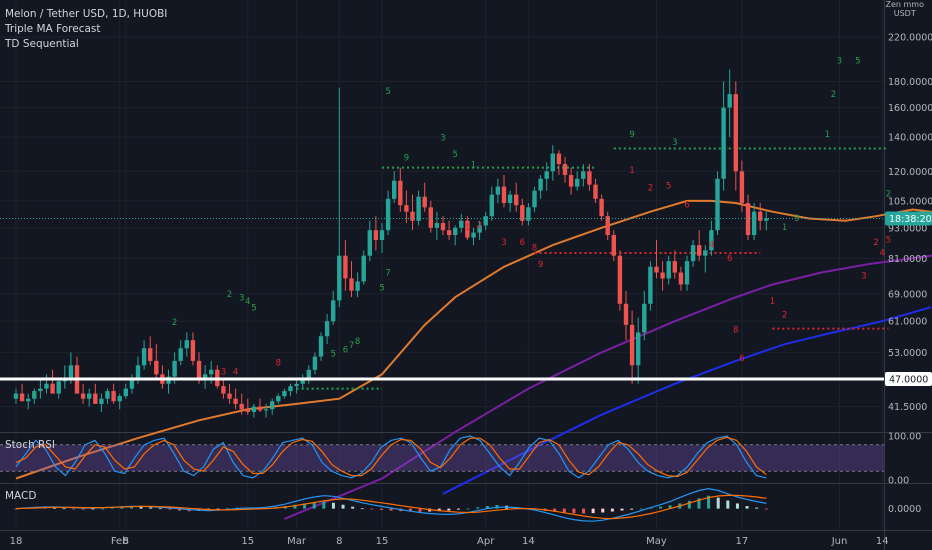 The width and height of the screenshot is (932, 550). I want to click on td-label-15: 7, so click(387, 273).